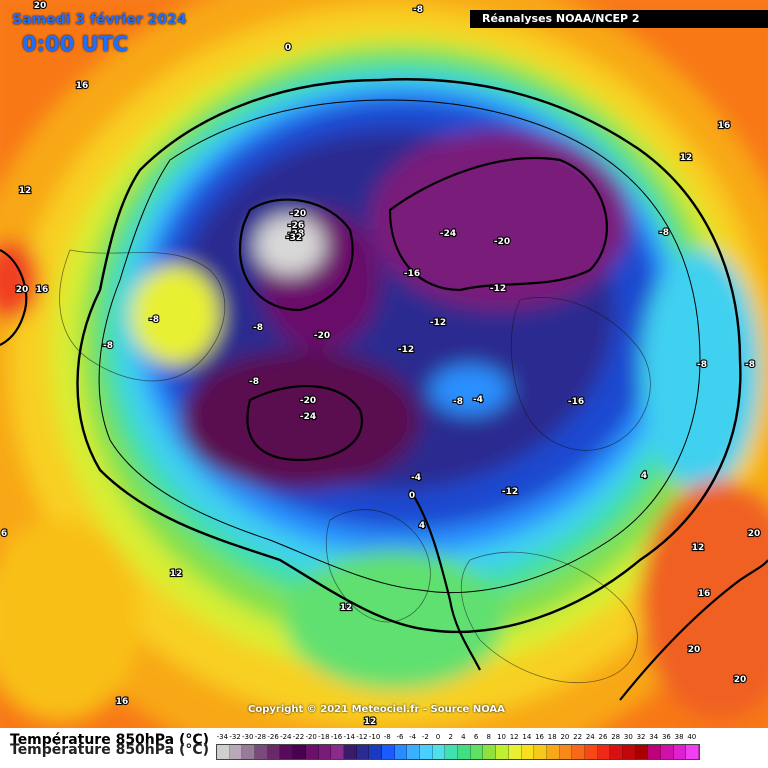  Describe the element at coordinates (110, 740) in the screenshot. I see `legend-title: Température 850hPa (°C)` at that location.